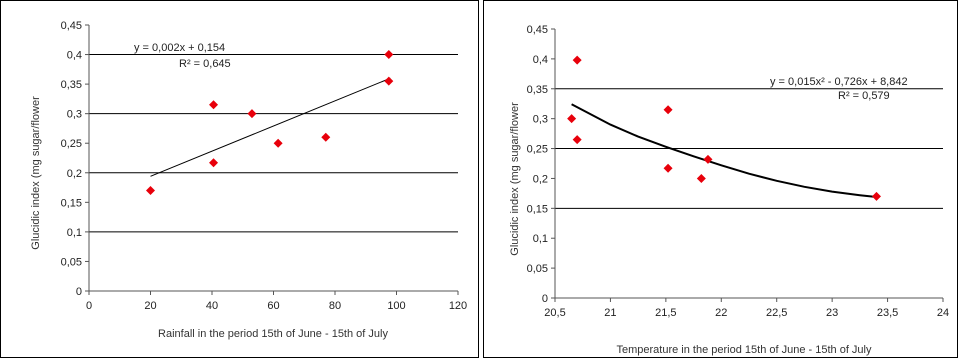  What do you see at coordinates (179, 48) in the screenshot?
I see `trendline-equation: y = 0,002x + 0,154` at bounding box center [179, 48].